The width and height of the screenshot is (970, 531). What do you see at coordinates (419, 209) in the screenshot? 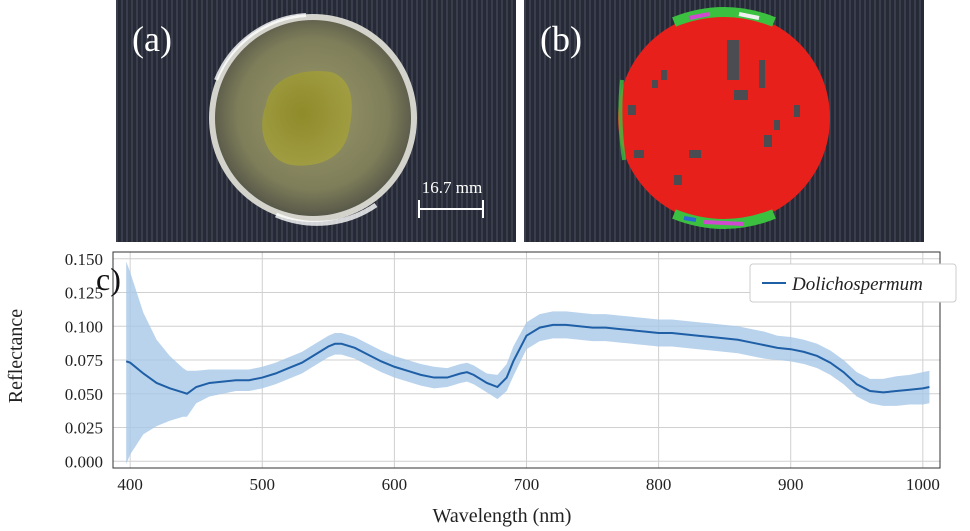
I see `scale-bar-left-tick` at bounding box center [419, 209].